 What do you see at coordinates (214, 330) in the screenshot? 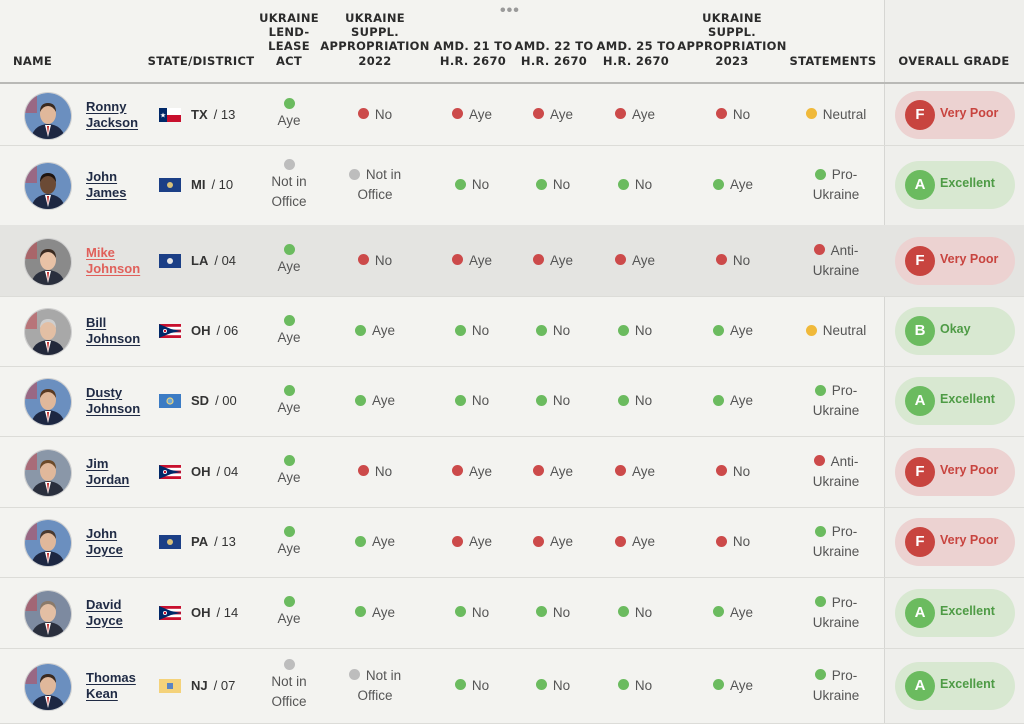
I see `state-district: OH / 06` at bounding box center [214, 330].